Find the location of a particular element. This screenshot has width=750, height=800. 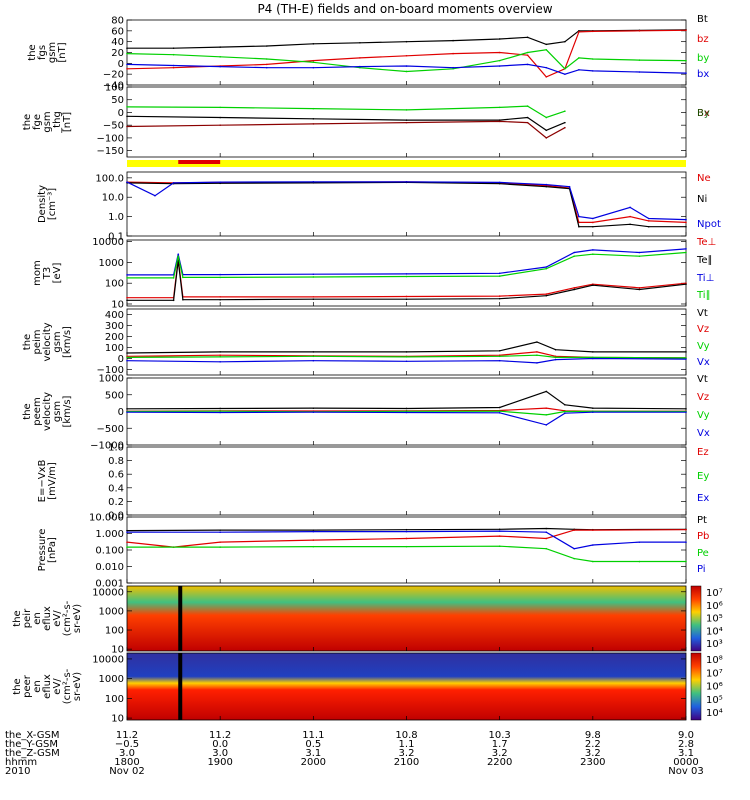

y-axis-label: peir is located at coordinates (27, 618).